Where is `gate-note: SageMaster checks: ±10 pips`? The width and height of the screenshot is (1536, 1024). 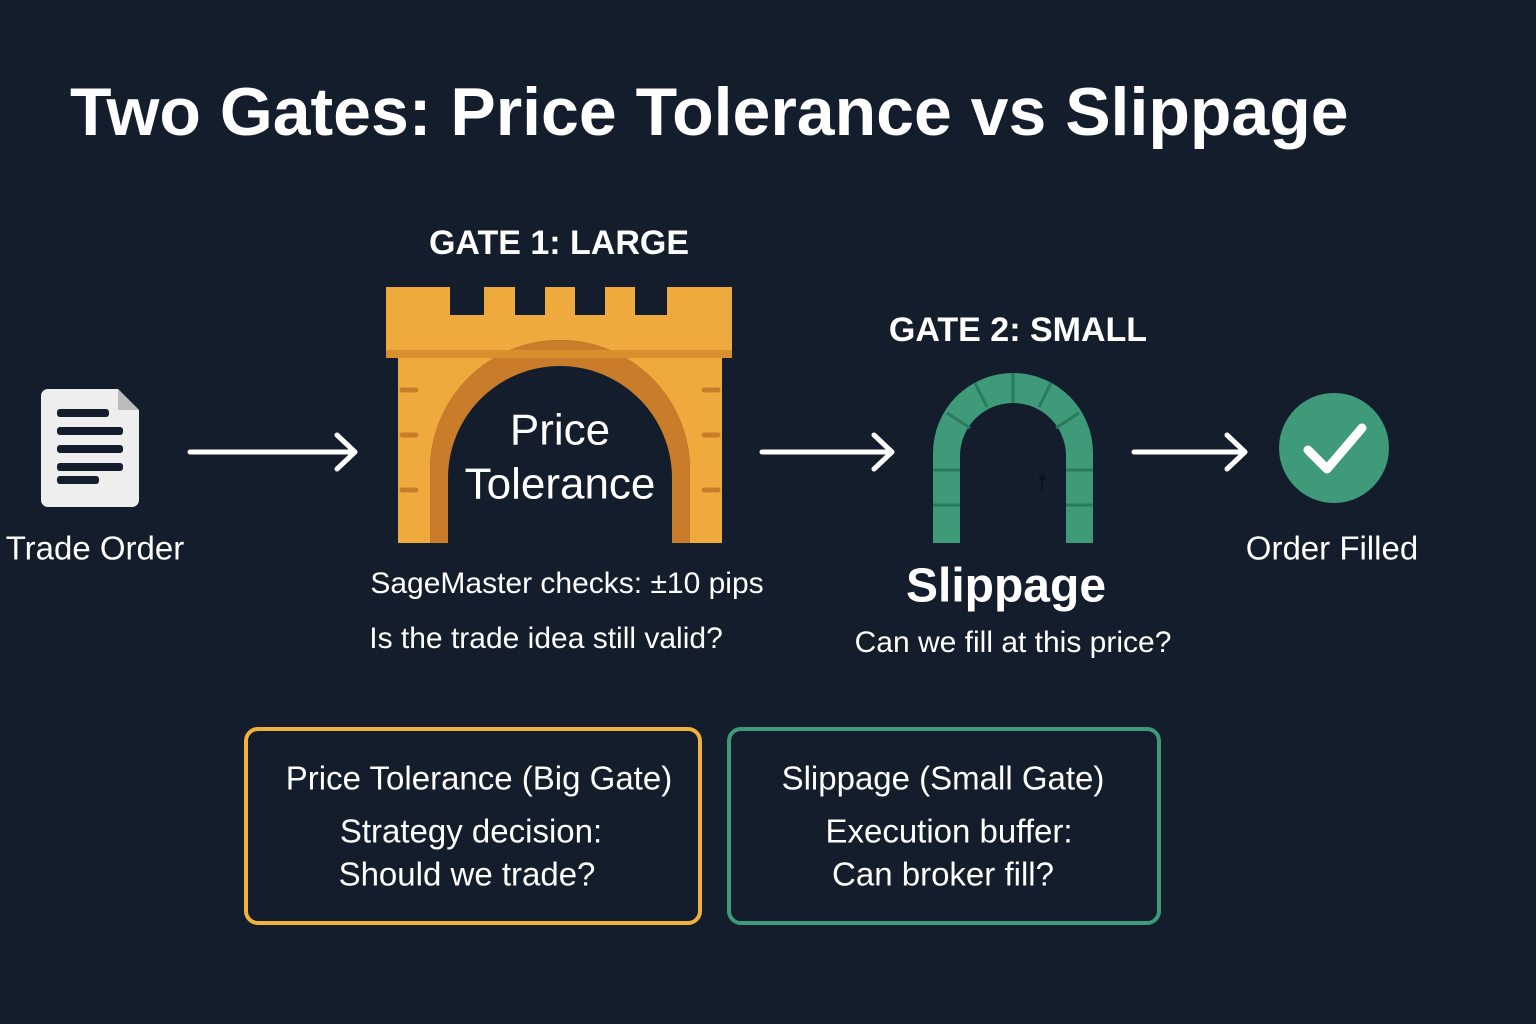 gate-note: SageMaster checks: ±10 pips is located at coordinates (566, 583).